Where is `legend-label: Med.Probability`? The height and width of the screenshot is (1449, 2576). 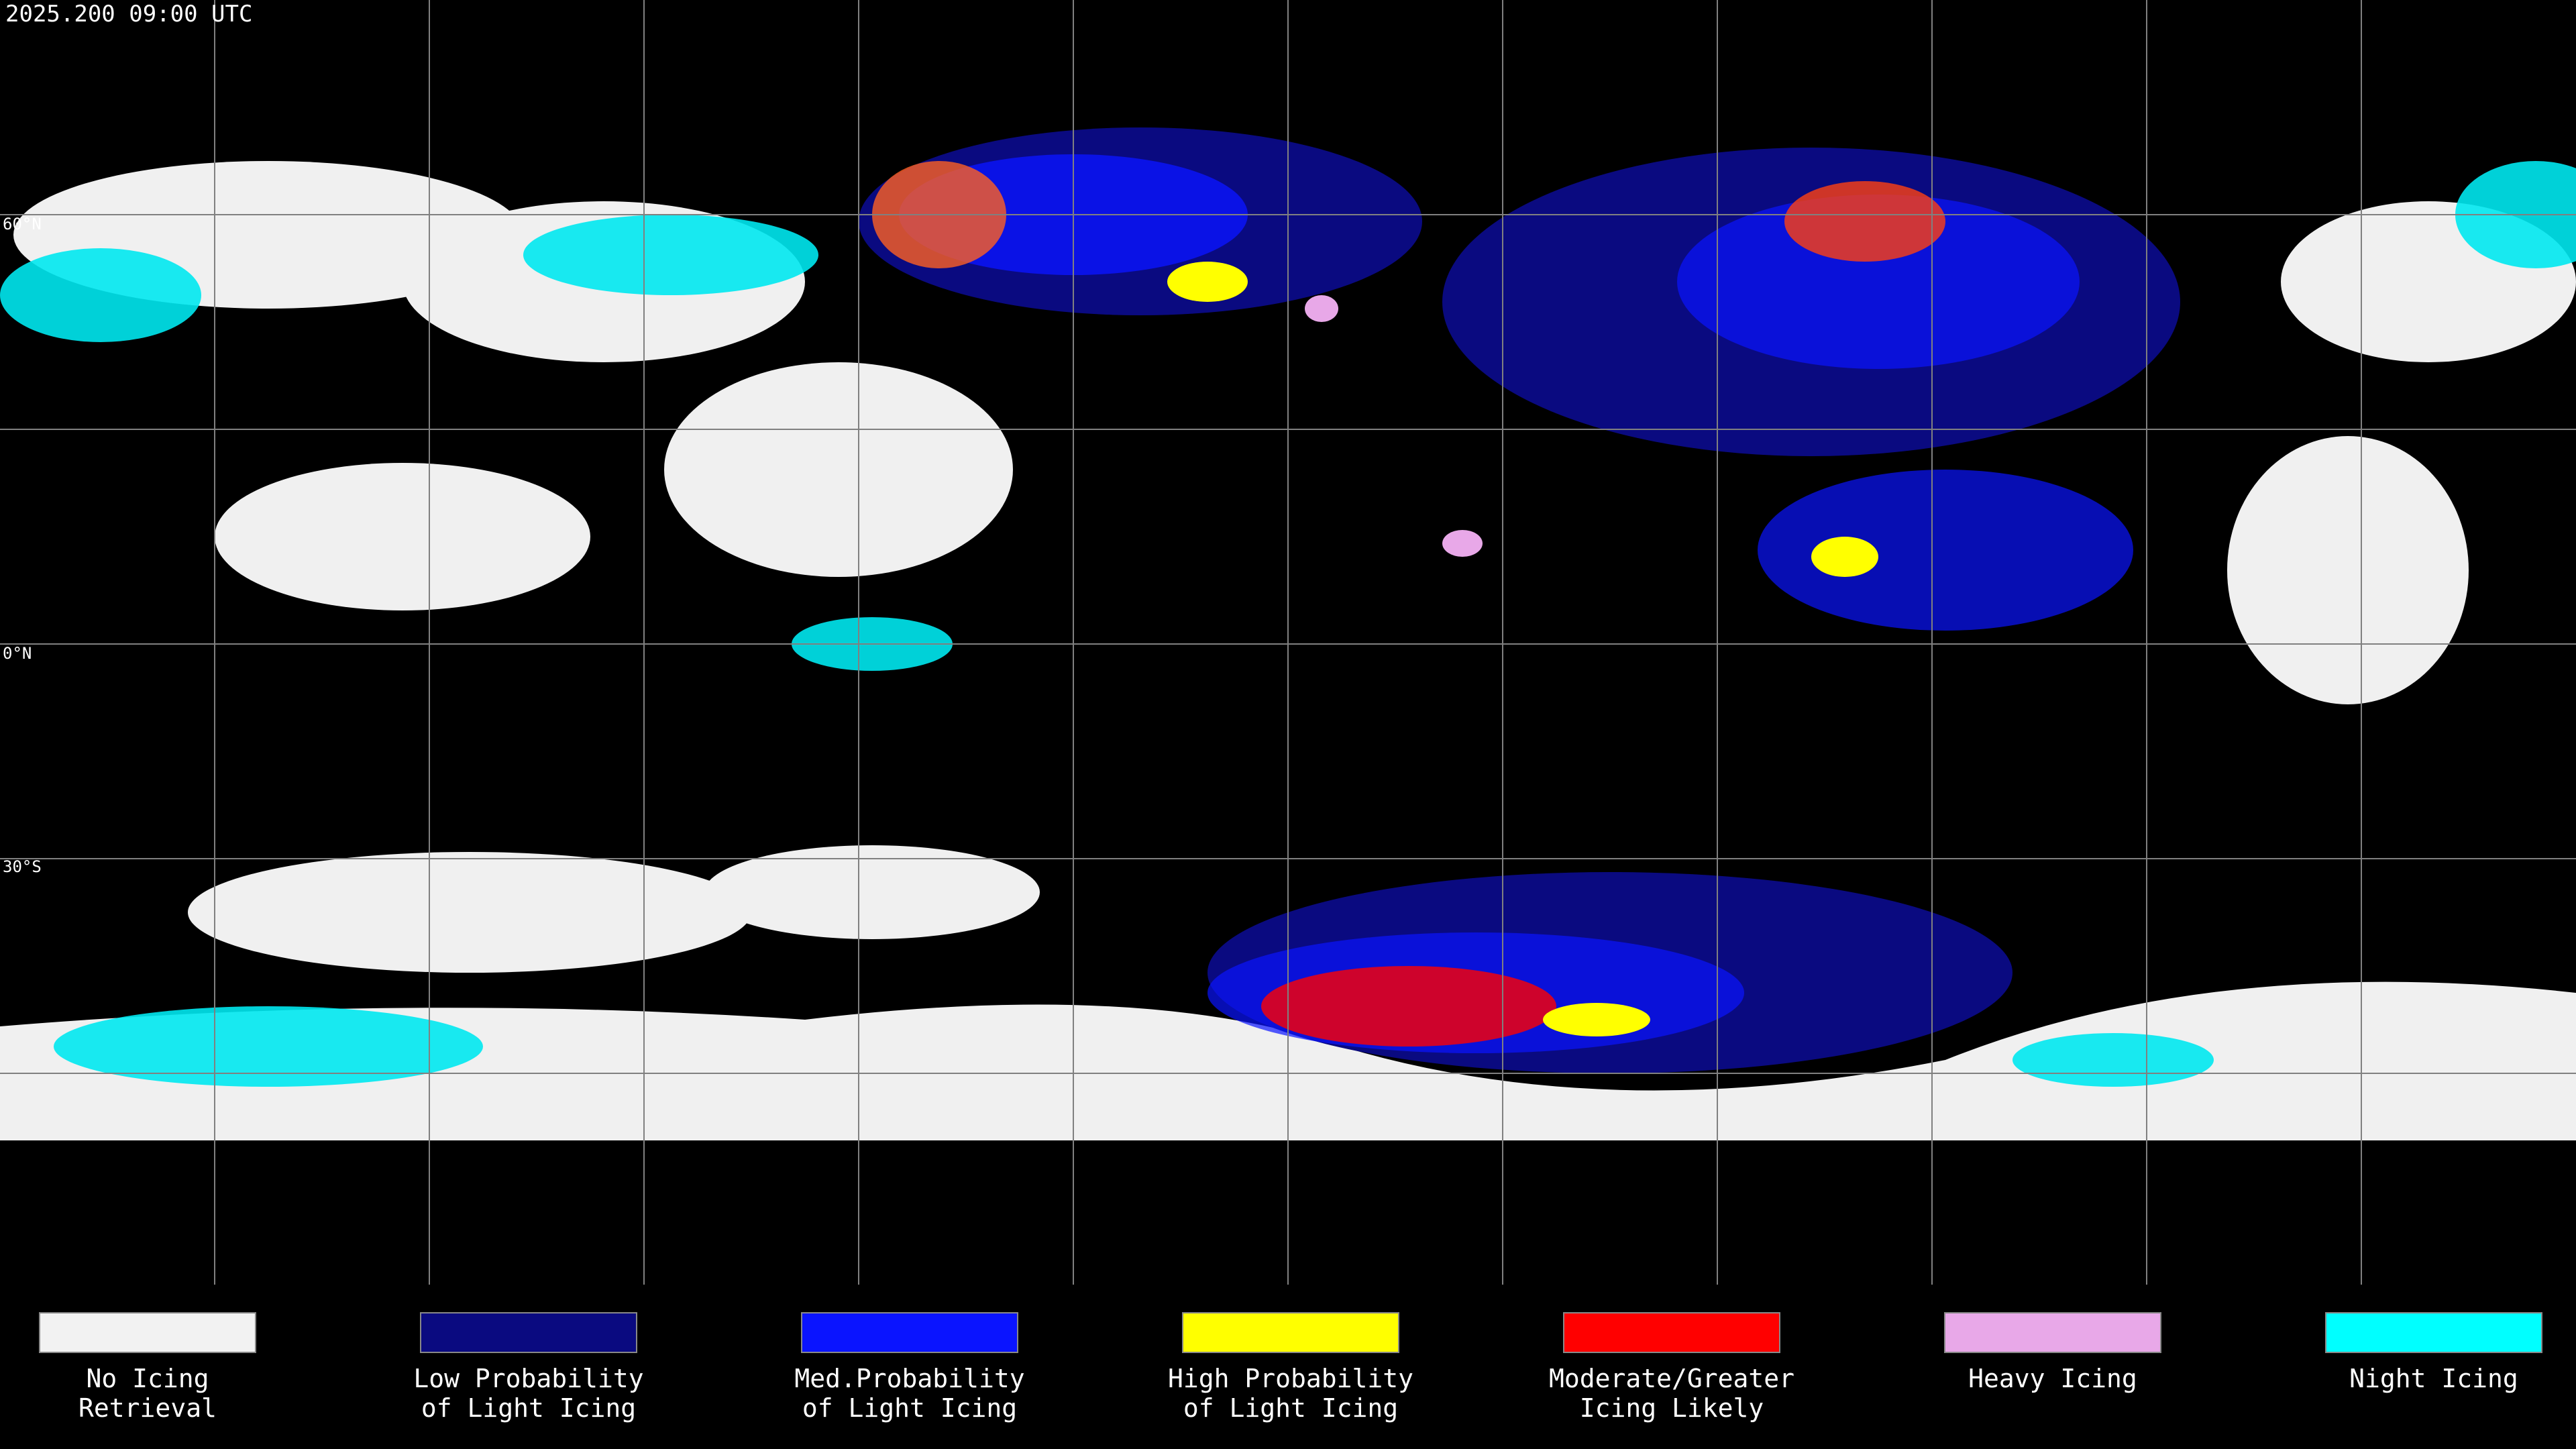
legend-label: Med.Probability is located at coordinates (909, 1378).